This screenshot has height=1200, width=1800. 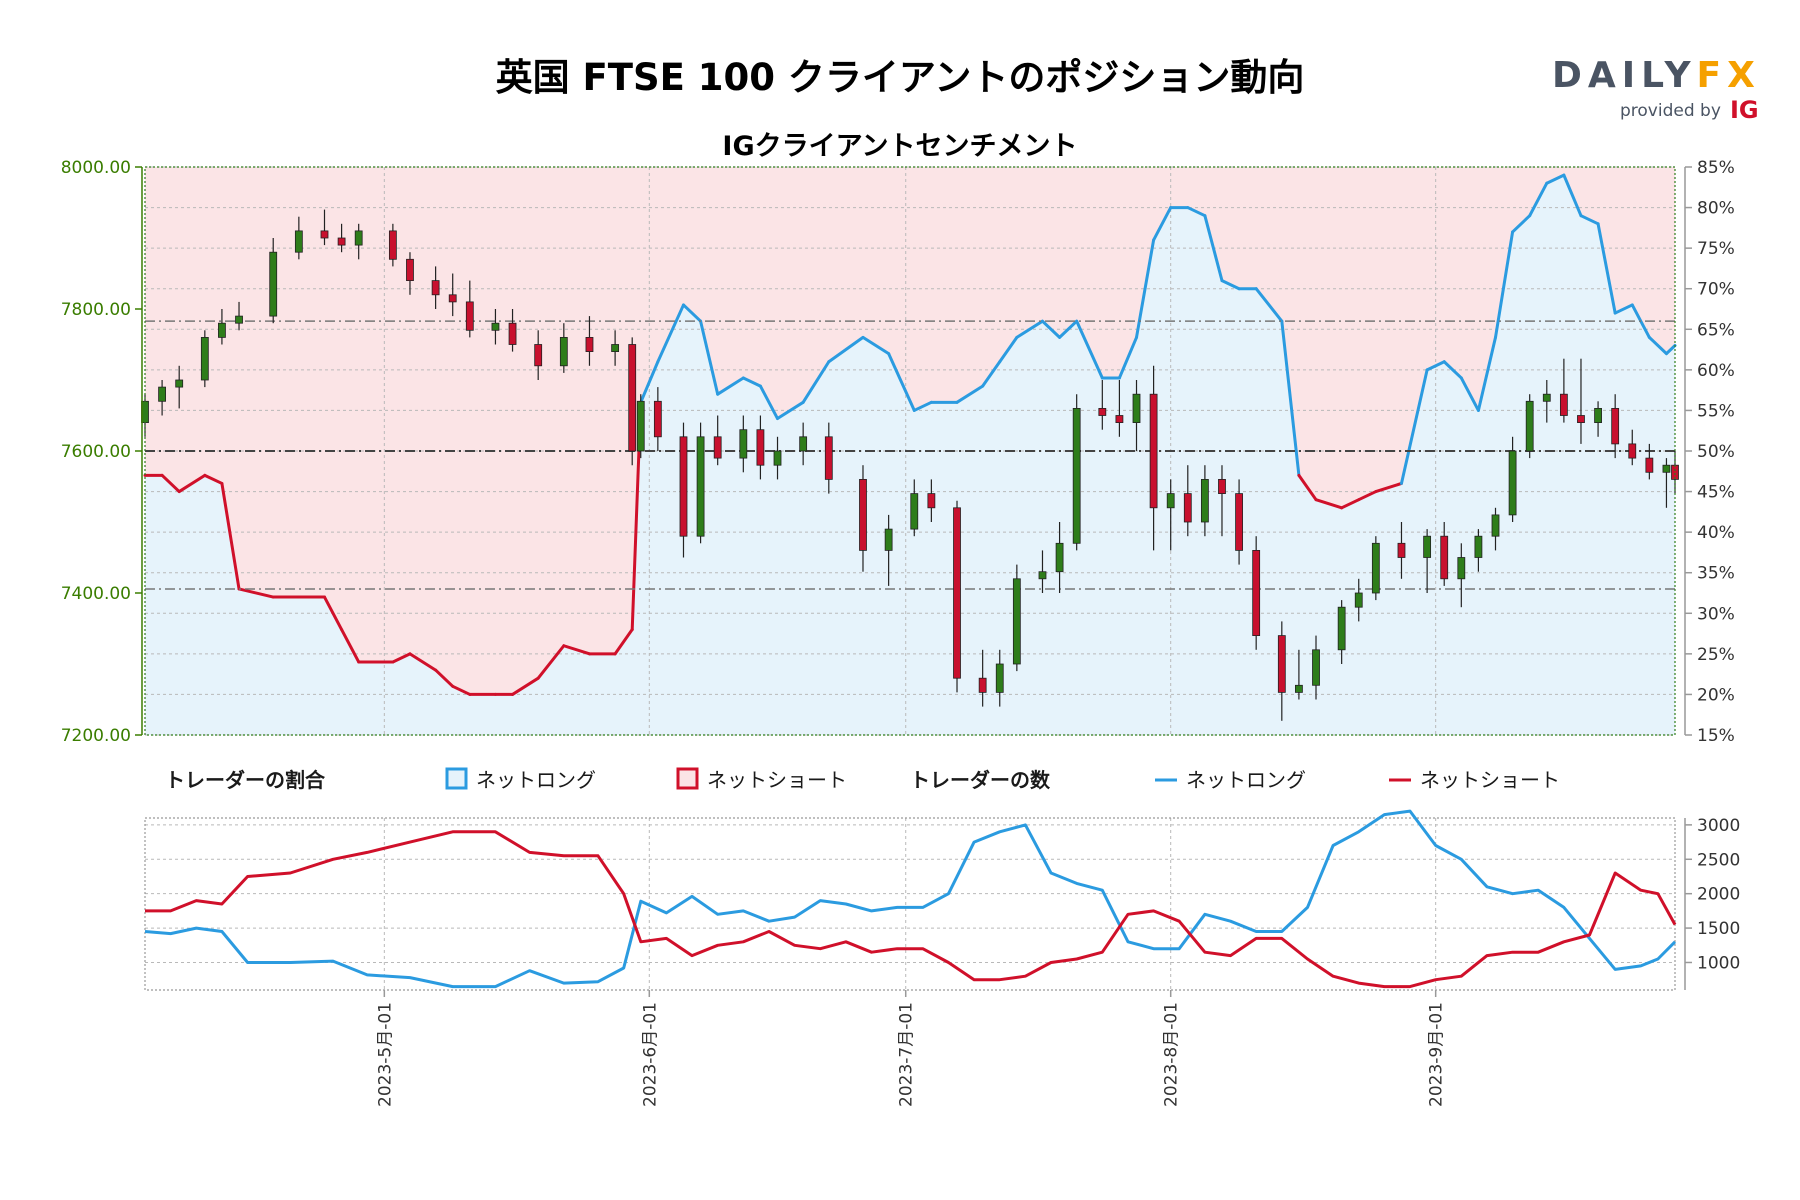 What do you see at coordinates (1656, 75) in the screenshot?
I see `logo-dailyfx: DAILYFX` at bounding box center [1656, 75].